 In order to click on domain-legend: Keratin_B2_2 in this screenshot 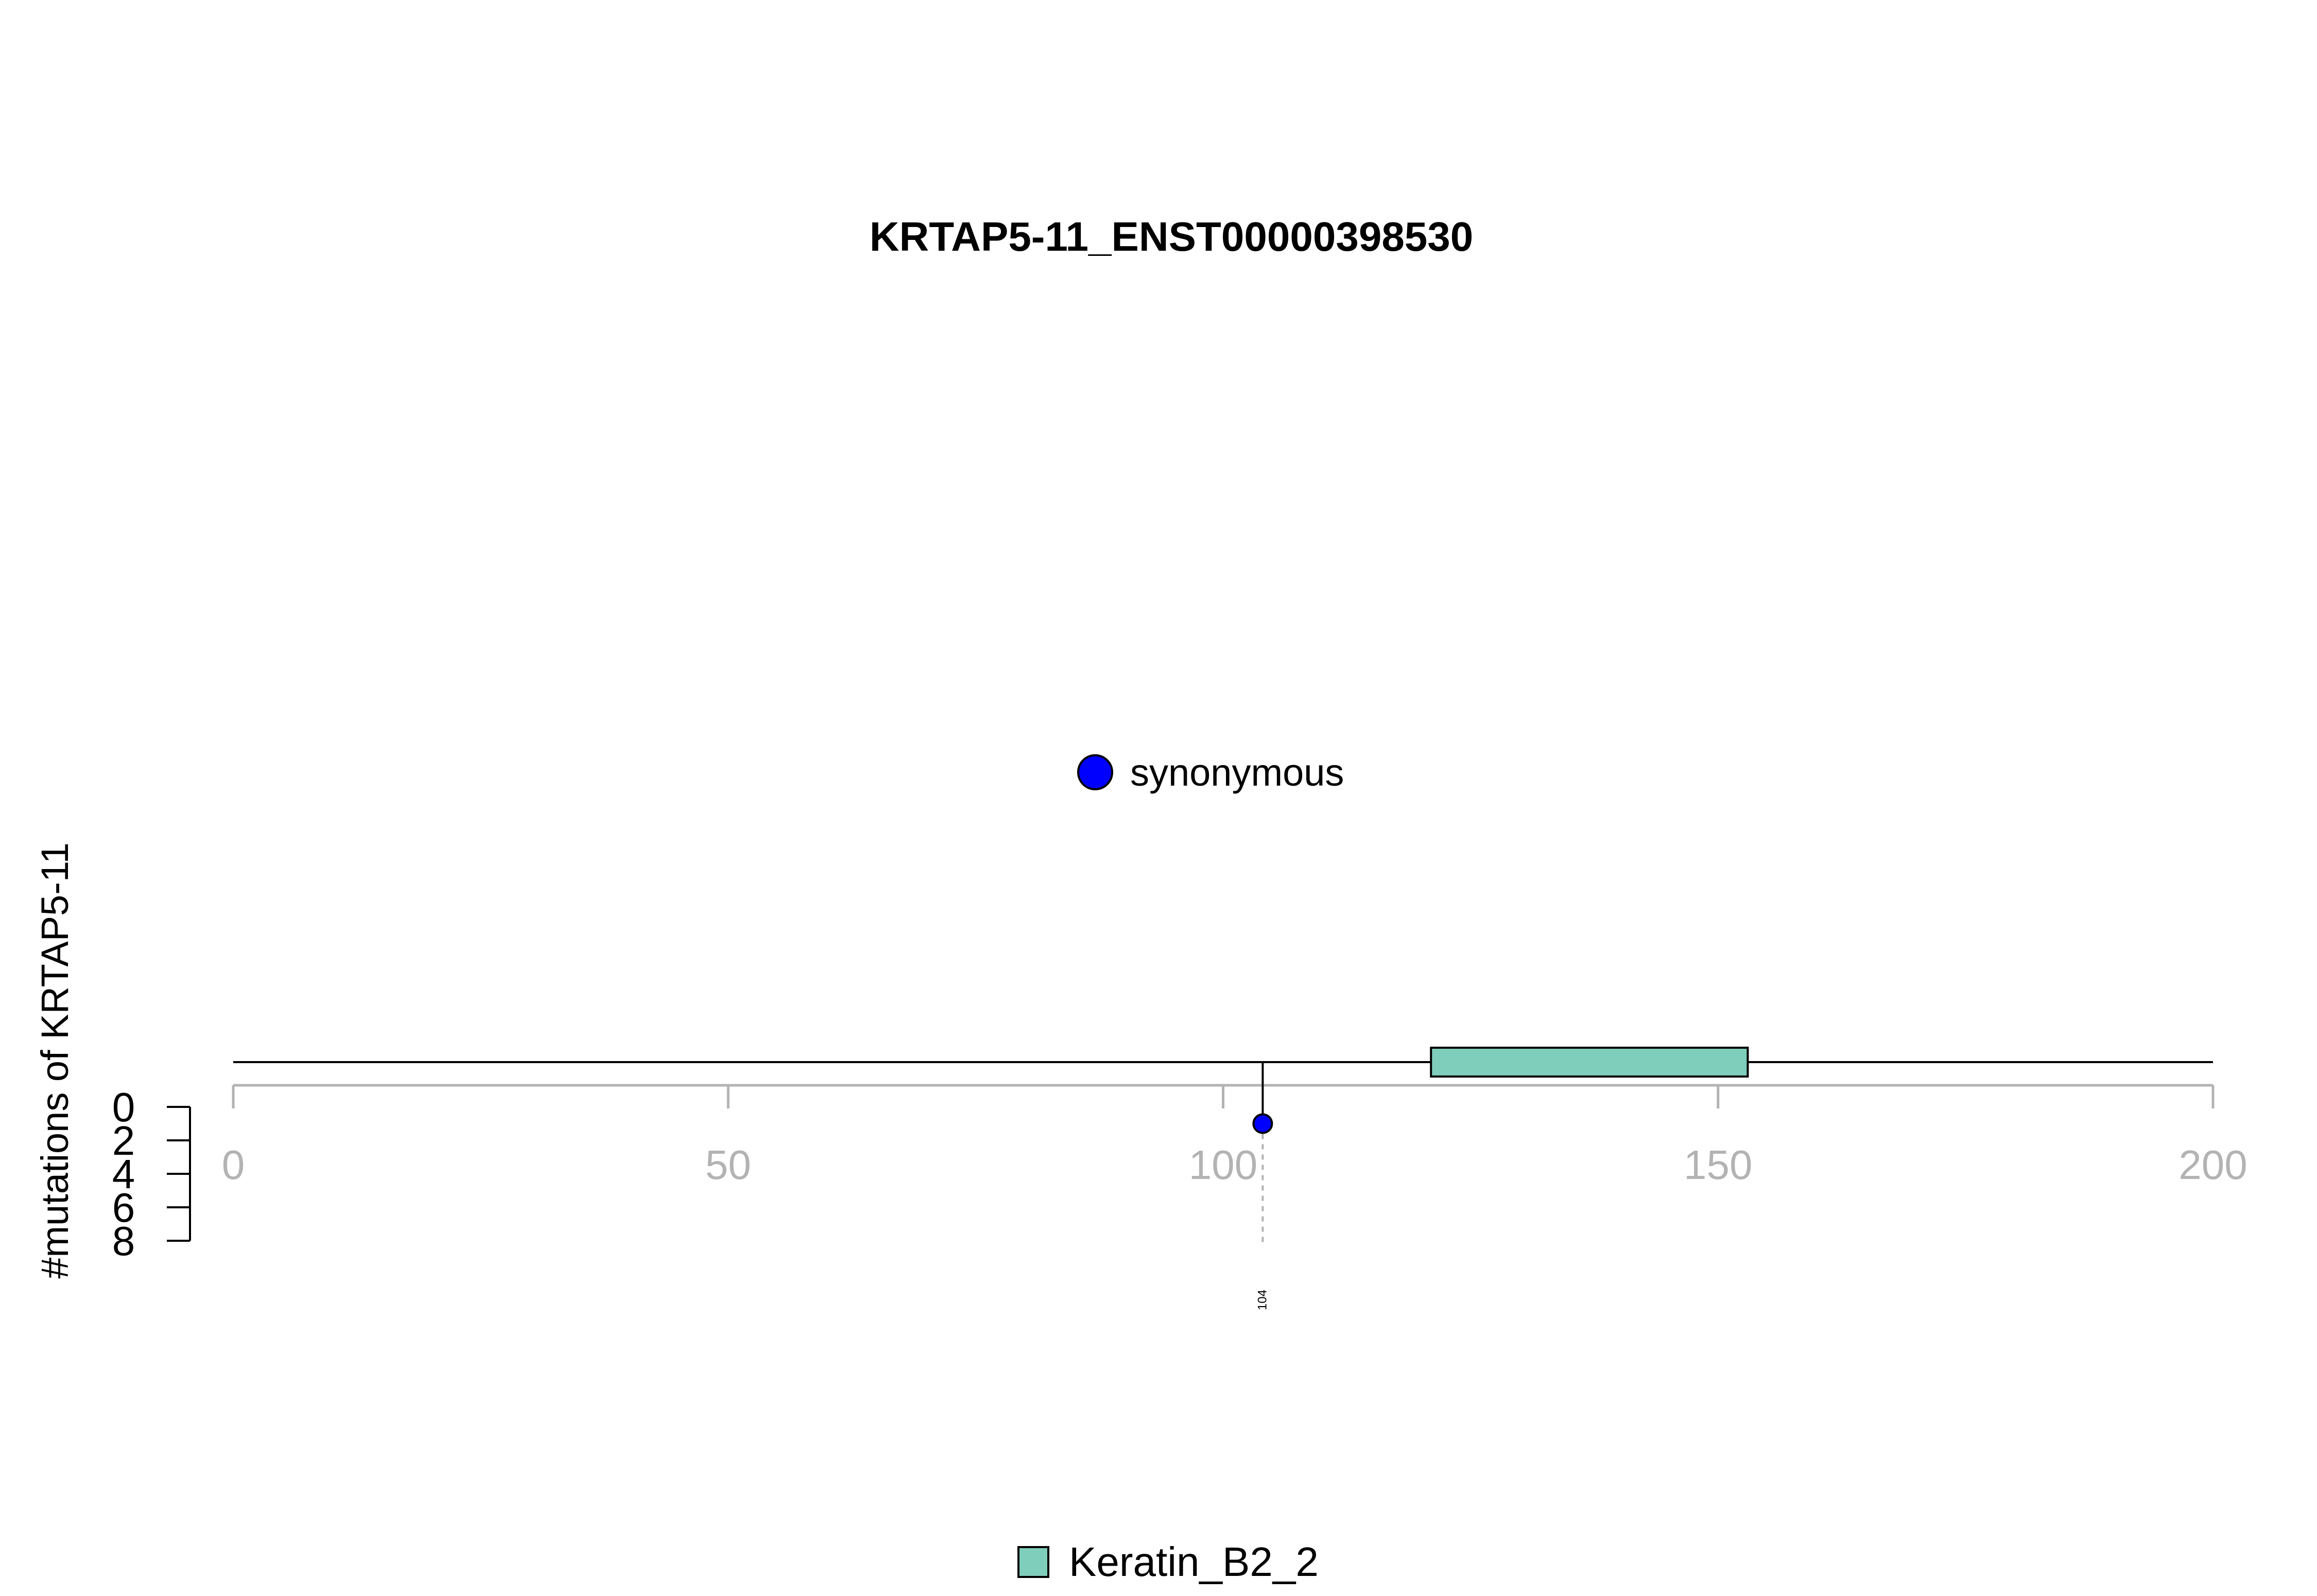, I will do `click(1168, 1562)`.